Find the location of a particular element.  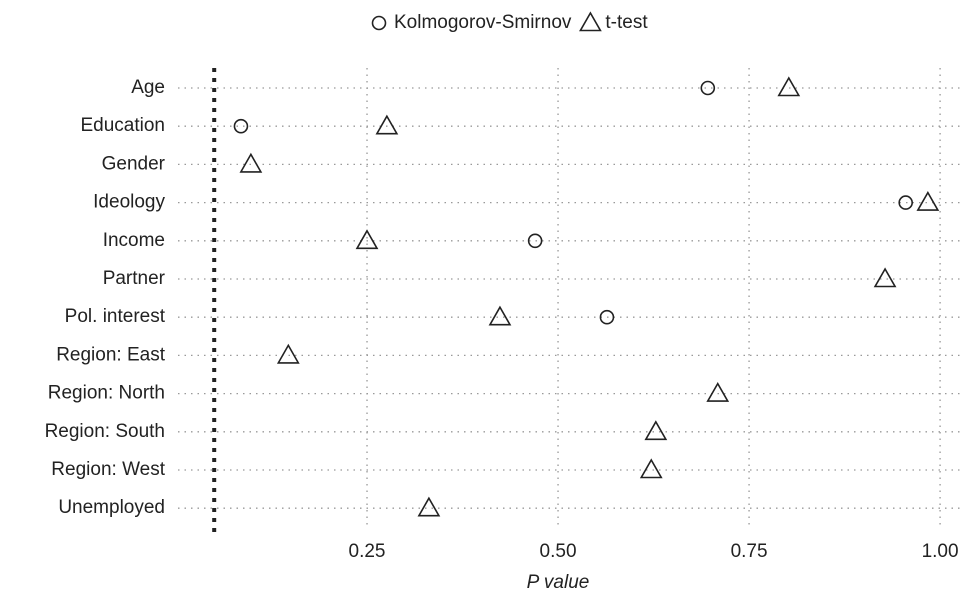

y-tick-label: Income is located at coordinates (134, 240).